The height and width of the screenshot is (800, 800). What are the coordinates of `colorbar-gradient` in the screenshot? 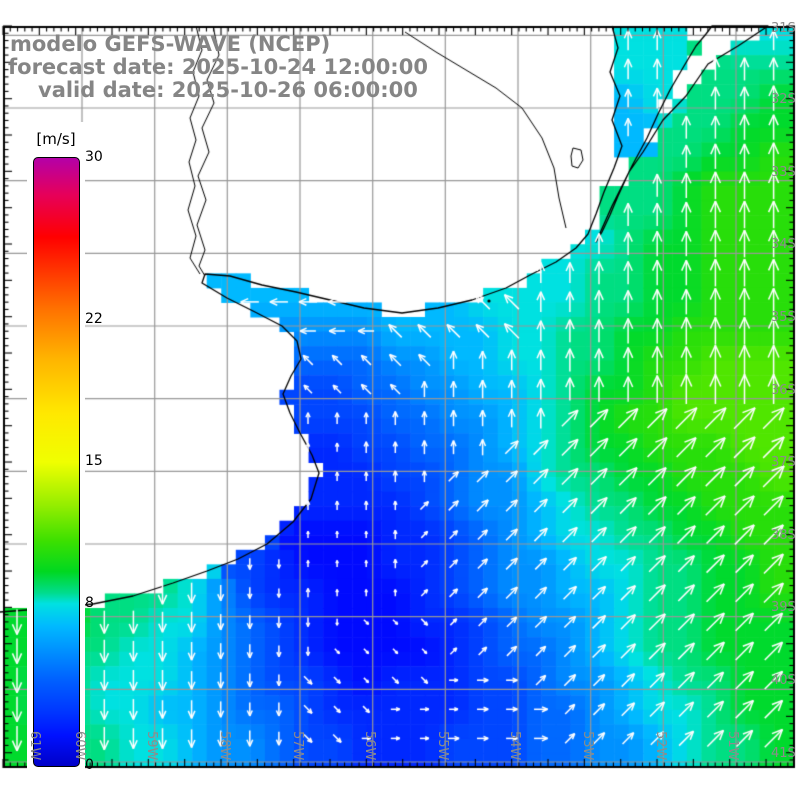 It's located at (56, 462).